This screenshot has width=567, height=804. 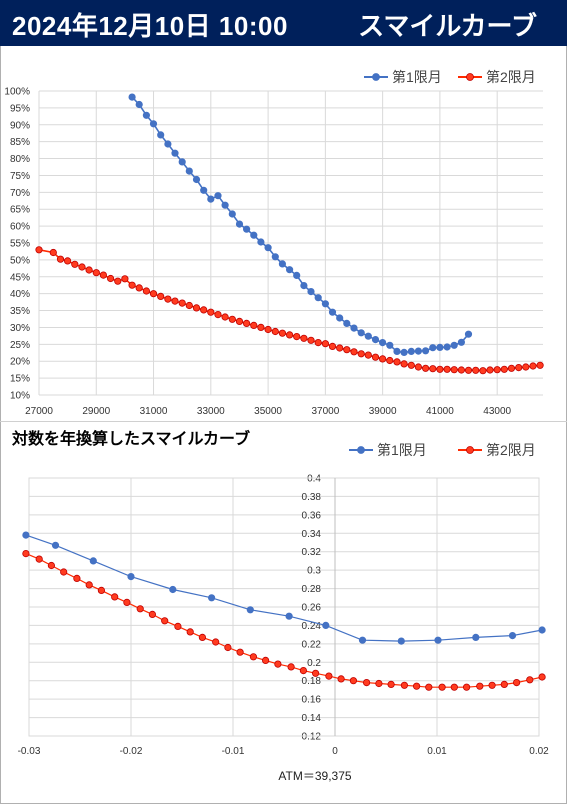 I want to click on y-tick-label: 65%, so click(x=20, y=210).